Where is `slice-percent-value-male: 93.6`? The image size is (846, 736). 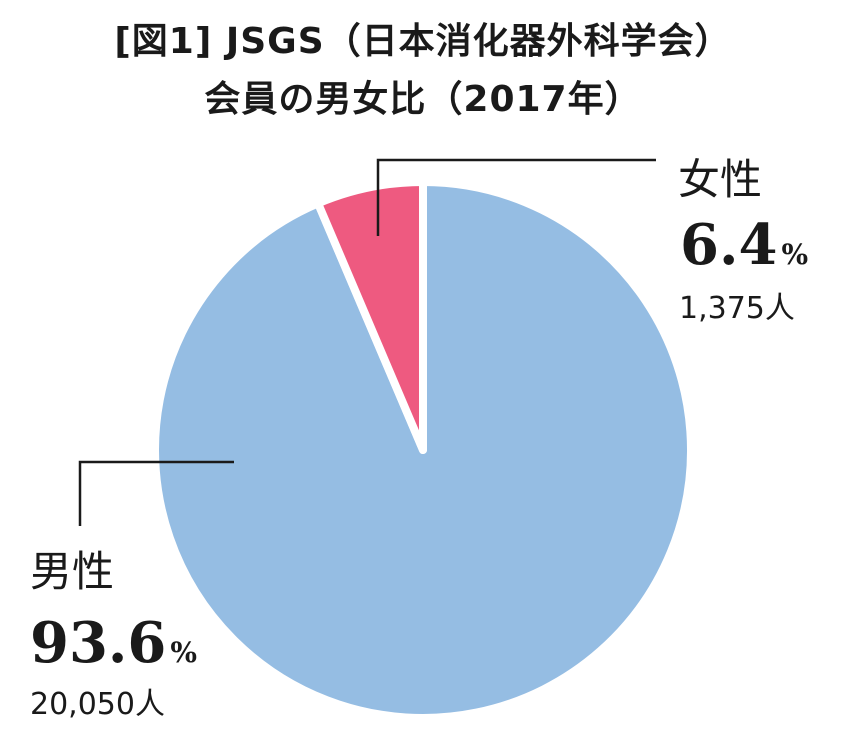 slice-percent-value-male: 93.6 is located at coordinates (98, 643).